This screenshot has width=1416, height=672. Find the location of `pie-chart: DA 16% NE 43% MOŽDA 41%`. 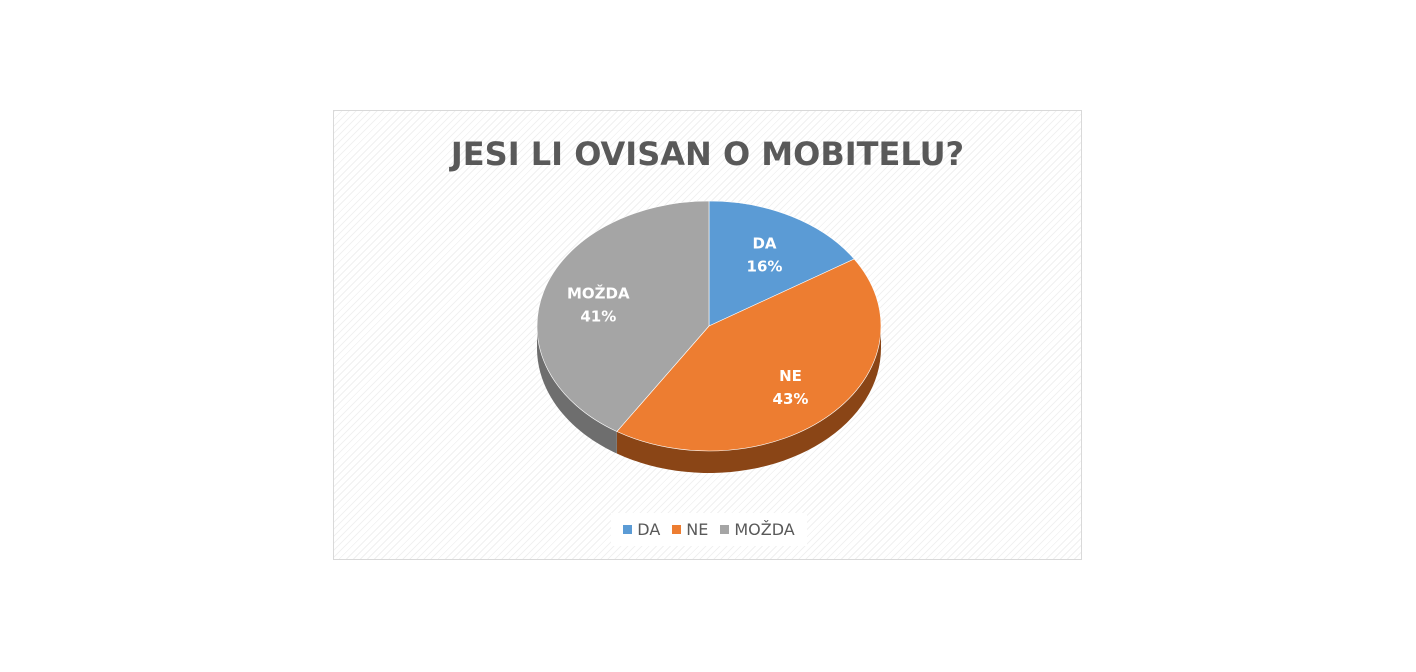

pie-chart: DA 16% NE 43% MOŽDA 41% is located at coordinates (709, 336).